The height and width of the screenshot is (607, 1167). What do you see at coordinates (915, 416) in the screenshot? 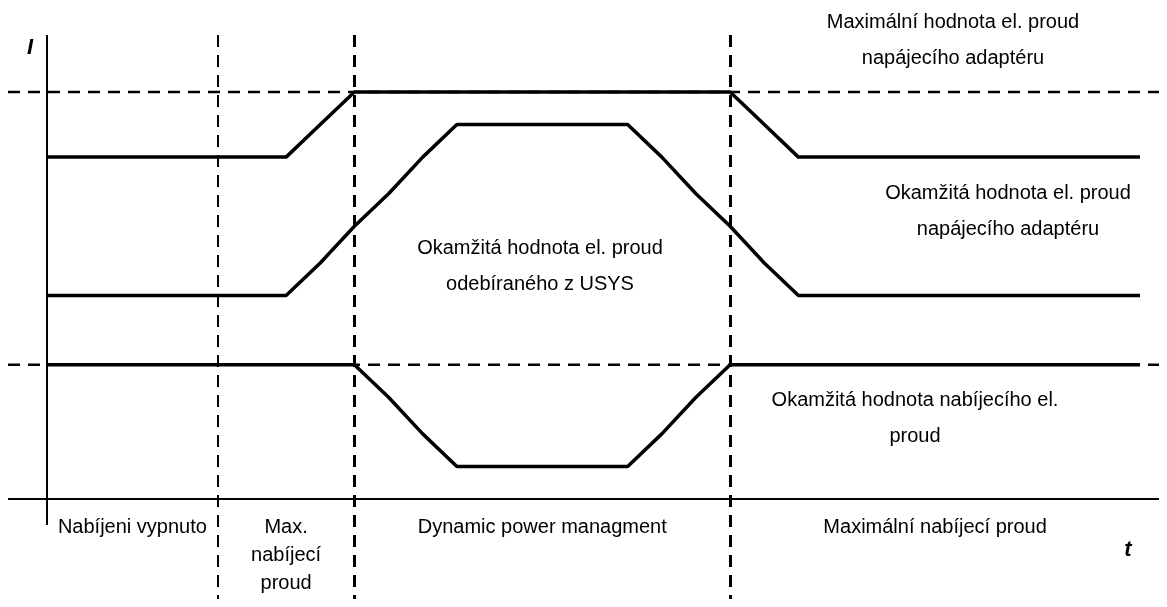
I see `series-label: Okamžitá hodnota nabíjecího el. proud` at bounding box center [915, 416].